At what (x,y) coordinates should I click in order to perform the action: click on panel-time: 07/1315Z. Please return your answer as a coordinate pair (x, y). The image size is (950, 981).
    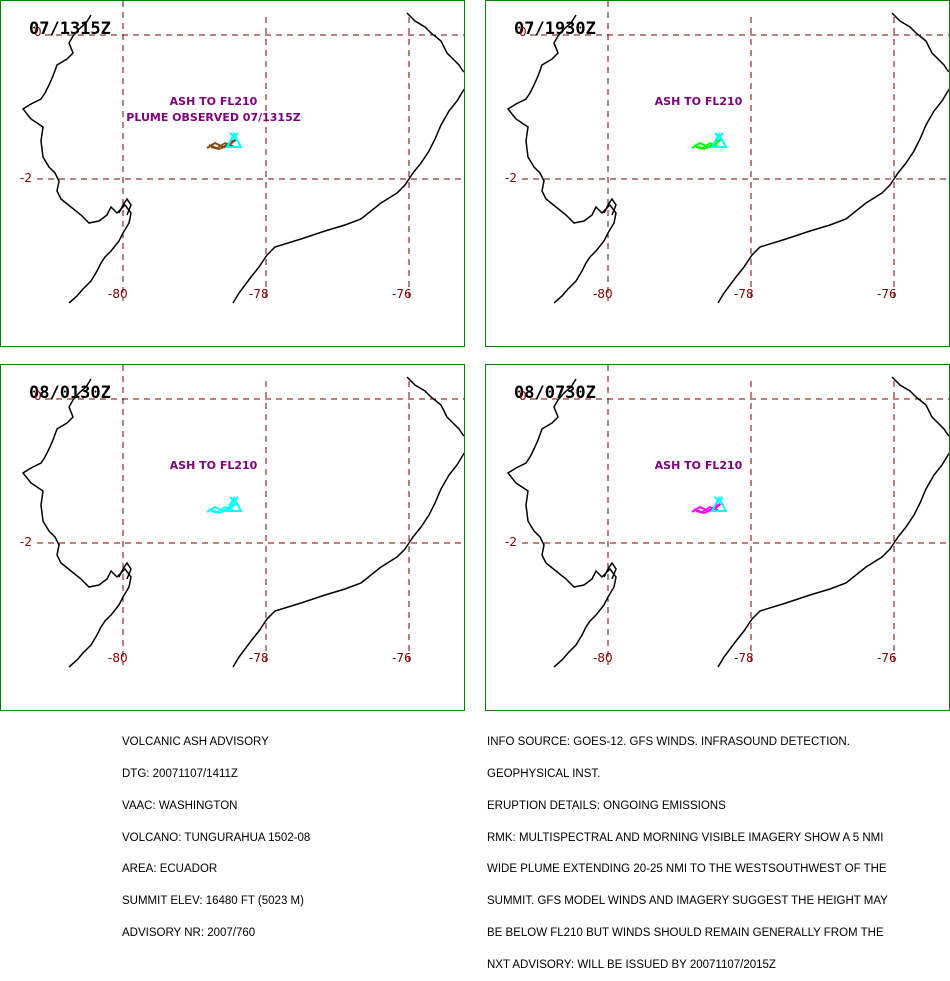
    Looking at the image, I should click on (70, 29).